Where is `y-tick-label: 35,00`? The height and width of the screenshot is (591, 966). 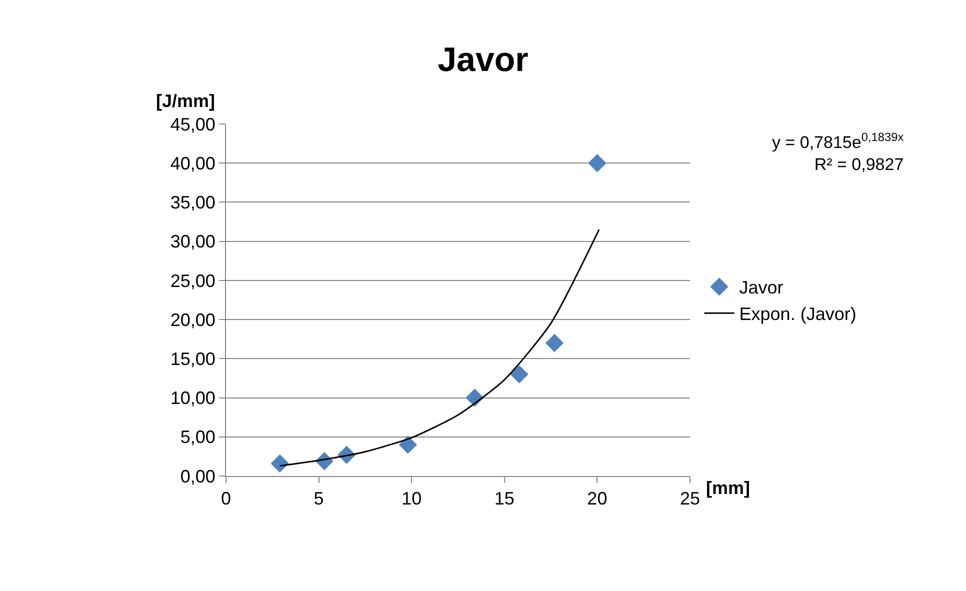
y-tick-label: 35,00 is located at coordinates (193, 202).